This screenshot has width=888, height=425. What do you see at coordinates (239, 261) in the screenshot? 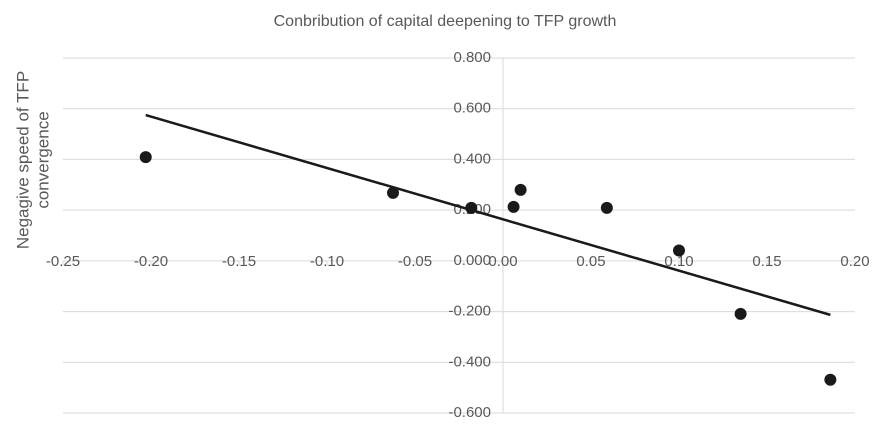
I see `x-tick-label: -0.15` at bounding box center [239, 261].